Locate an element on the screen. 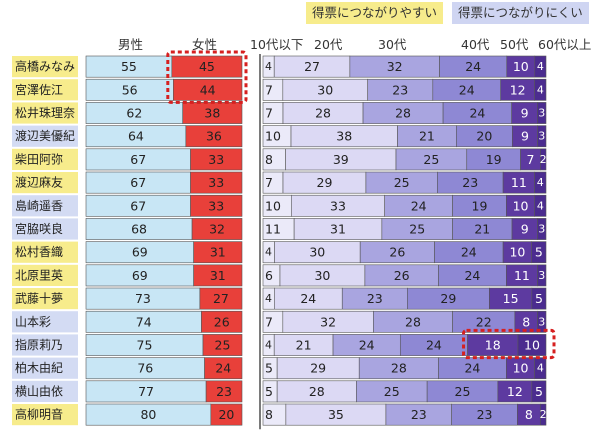  age-value-label: 39 is located at coordinates (341, 159).